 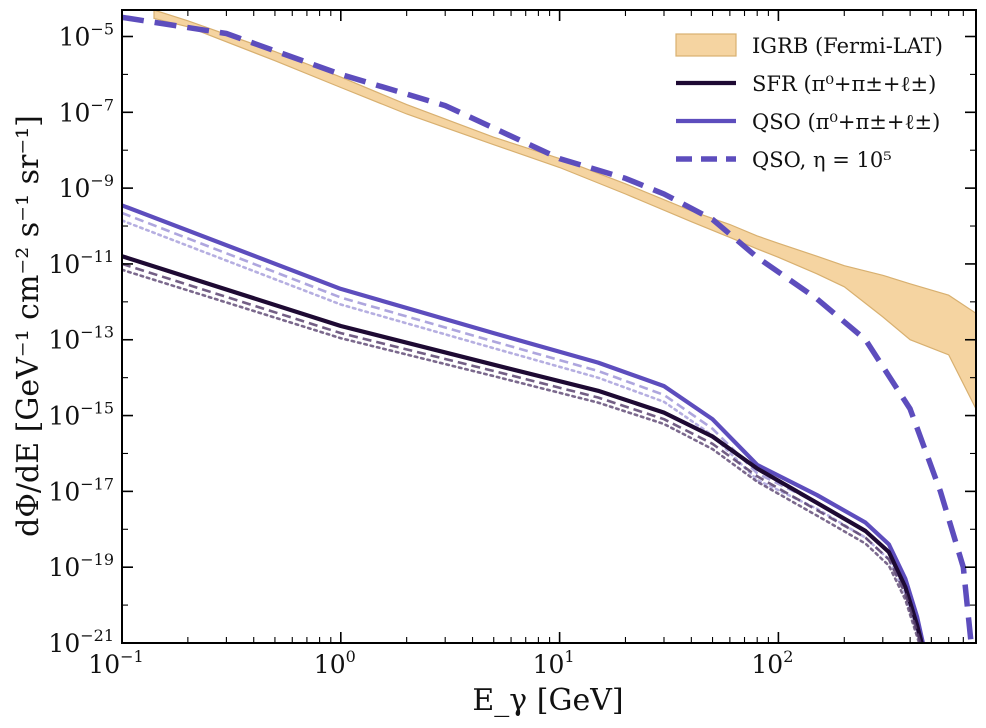 What do you see at coordinates (81, 339) in the screenshot?
I see `y-tick-label: 10⁻¹³` at bounding box center [81, 339].